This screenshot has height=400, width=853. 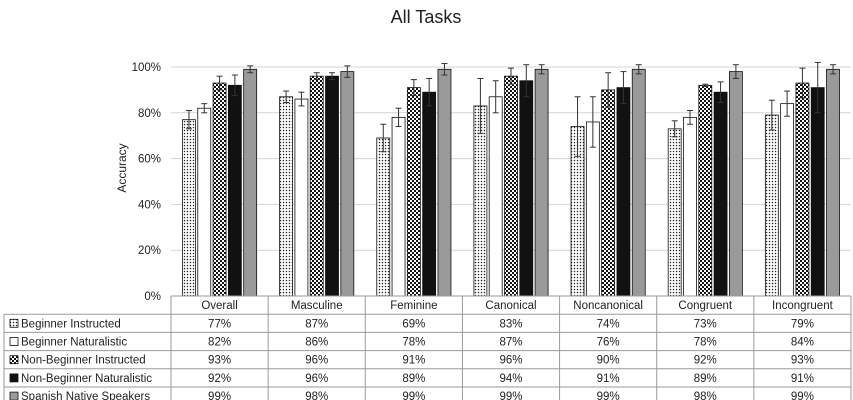 What do you see at coordinates (426, 17) in the screenshot?
I see `chart-title: All Tasks` at bounding box center [426, 17].